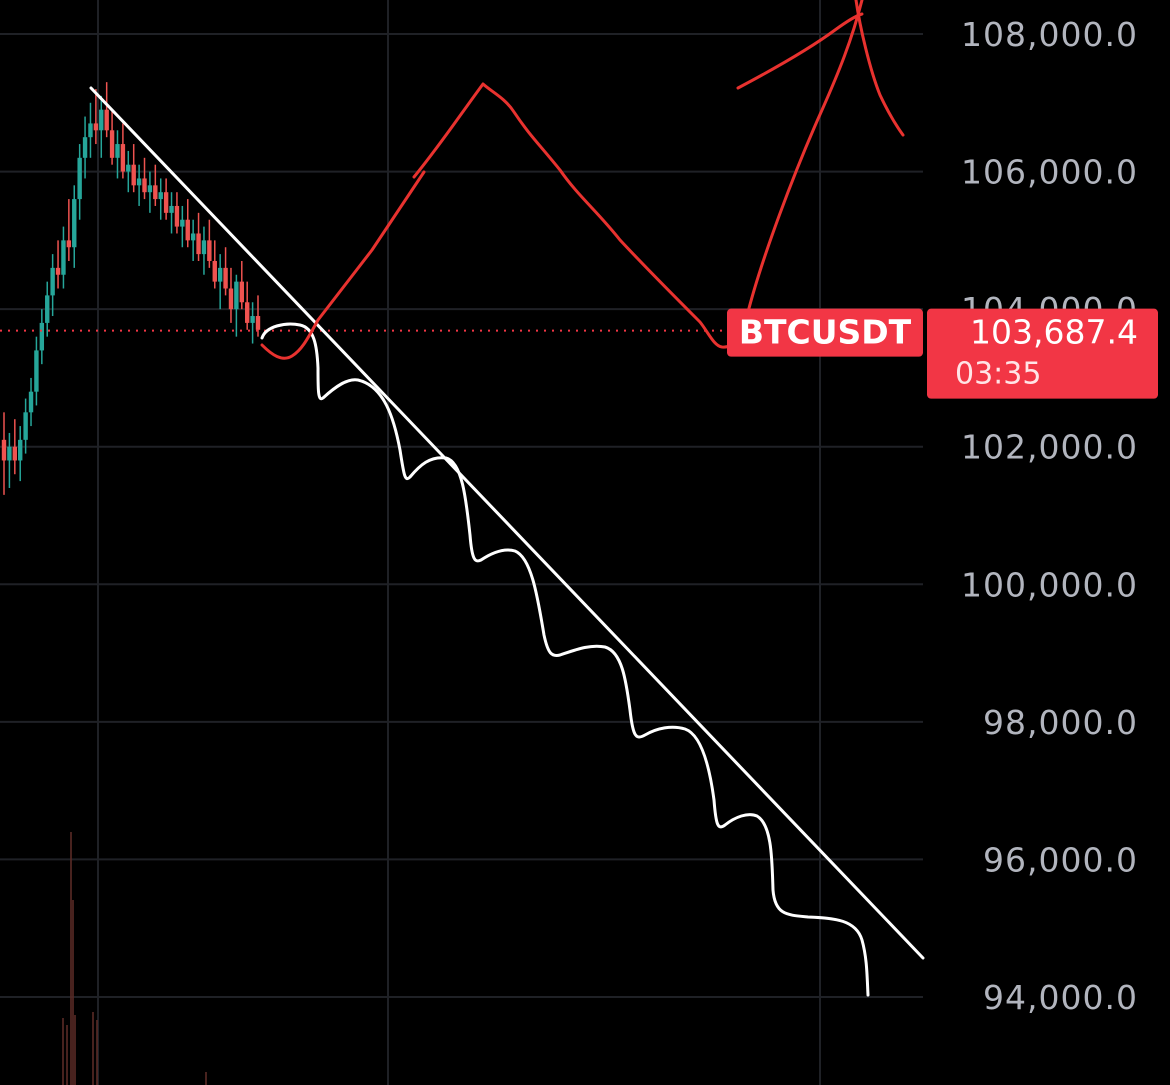  I want to click on y-tick-label: 106,000.0, so click(1049, 172).